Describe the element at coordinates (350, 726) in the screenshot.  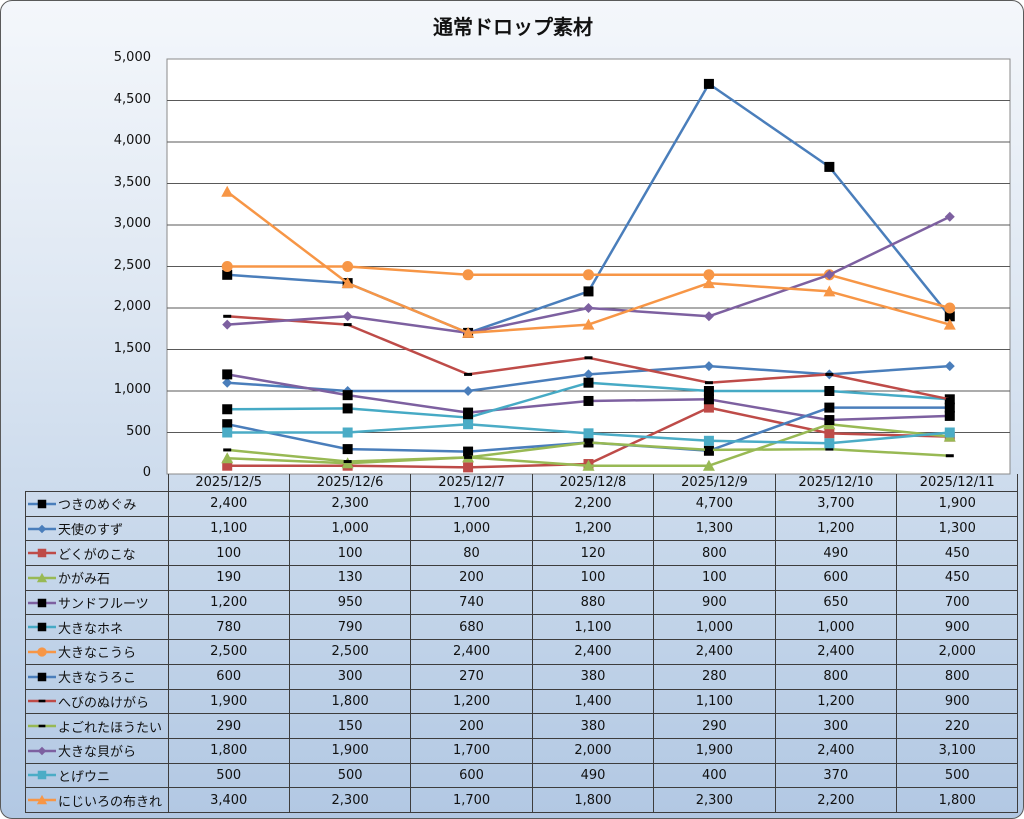
I see `data-label: 150` at that location.